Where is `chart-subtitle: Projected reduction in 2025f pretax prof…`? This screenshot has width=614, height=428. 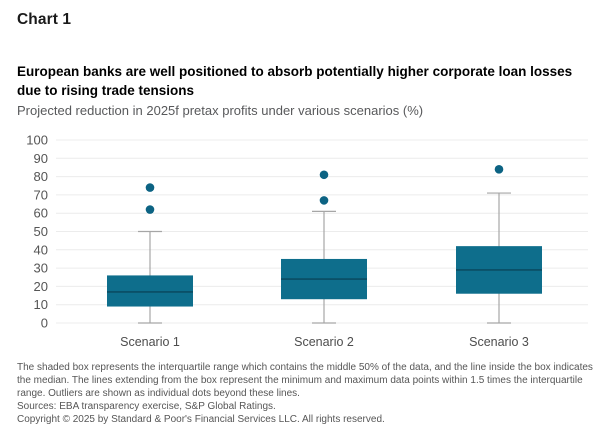 chart-subtitle: Projected reduction in 2025f pretax prof… is located at coordinates (220, 110).